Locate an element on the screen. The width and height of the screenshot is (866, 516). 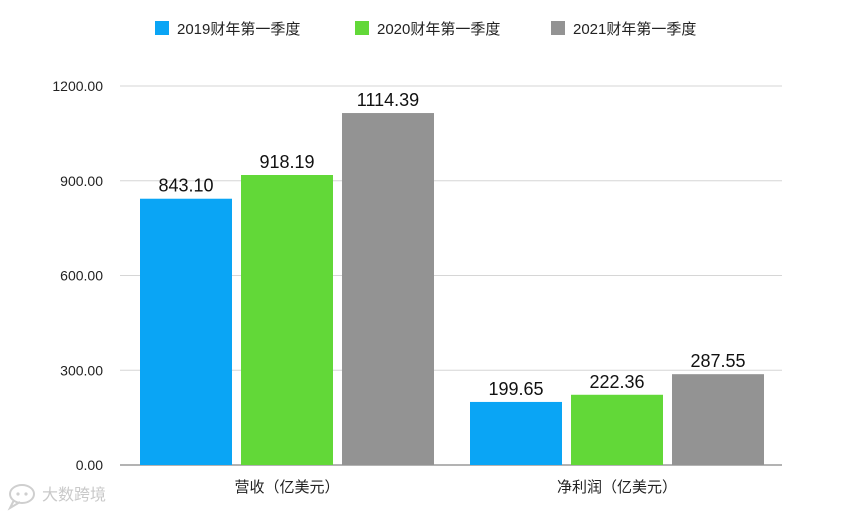
legend-swatch-2021 is located at coordinates (558, 28).